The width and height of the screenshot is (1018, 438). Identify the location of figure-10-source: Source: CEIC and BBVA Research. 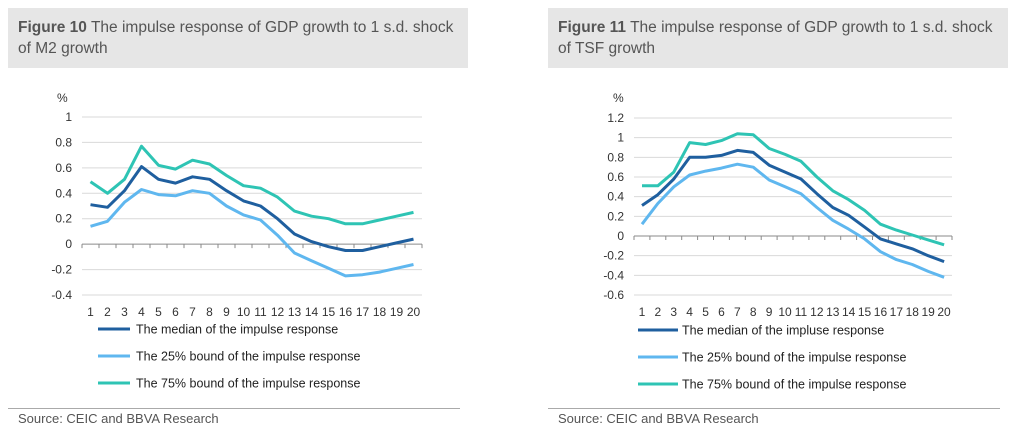
(118, 418).